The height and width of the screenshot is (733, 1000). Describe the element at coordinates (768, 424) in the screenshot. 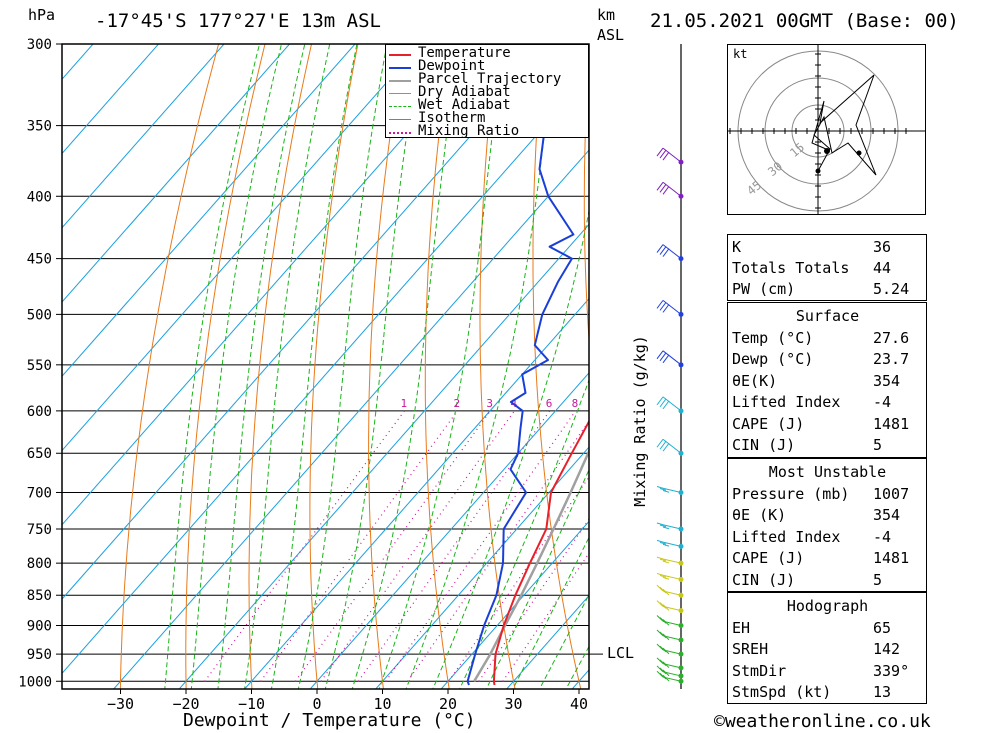

I see `surface-cape-label: CAPE (J)` at that location.